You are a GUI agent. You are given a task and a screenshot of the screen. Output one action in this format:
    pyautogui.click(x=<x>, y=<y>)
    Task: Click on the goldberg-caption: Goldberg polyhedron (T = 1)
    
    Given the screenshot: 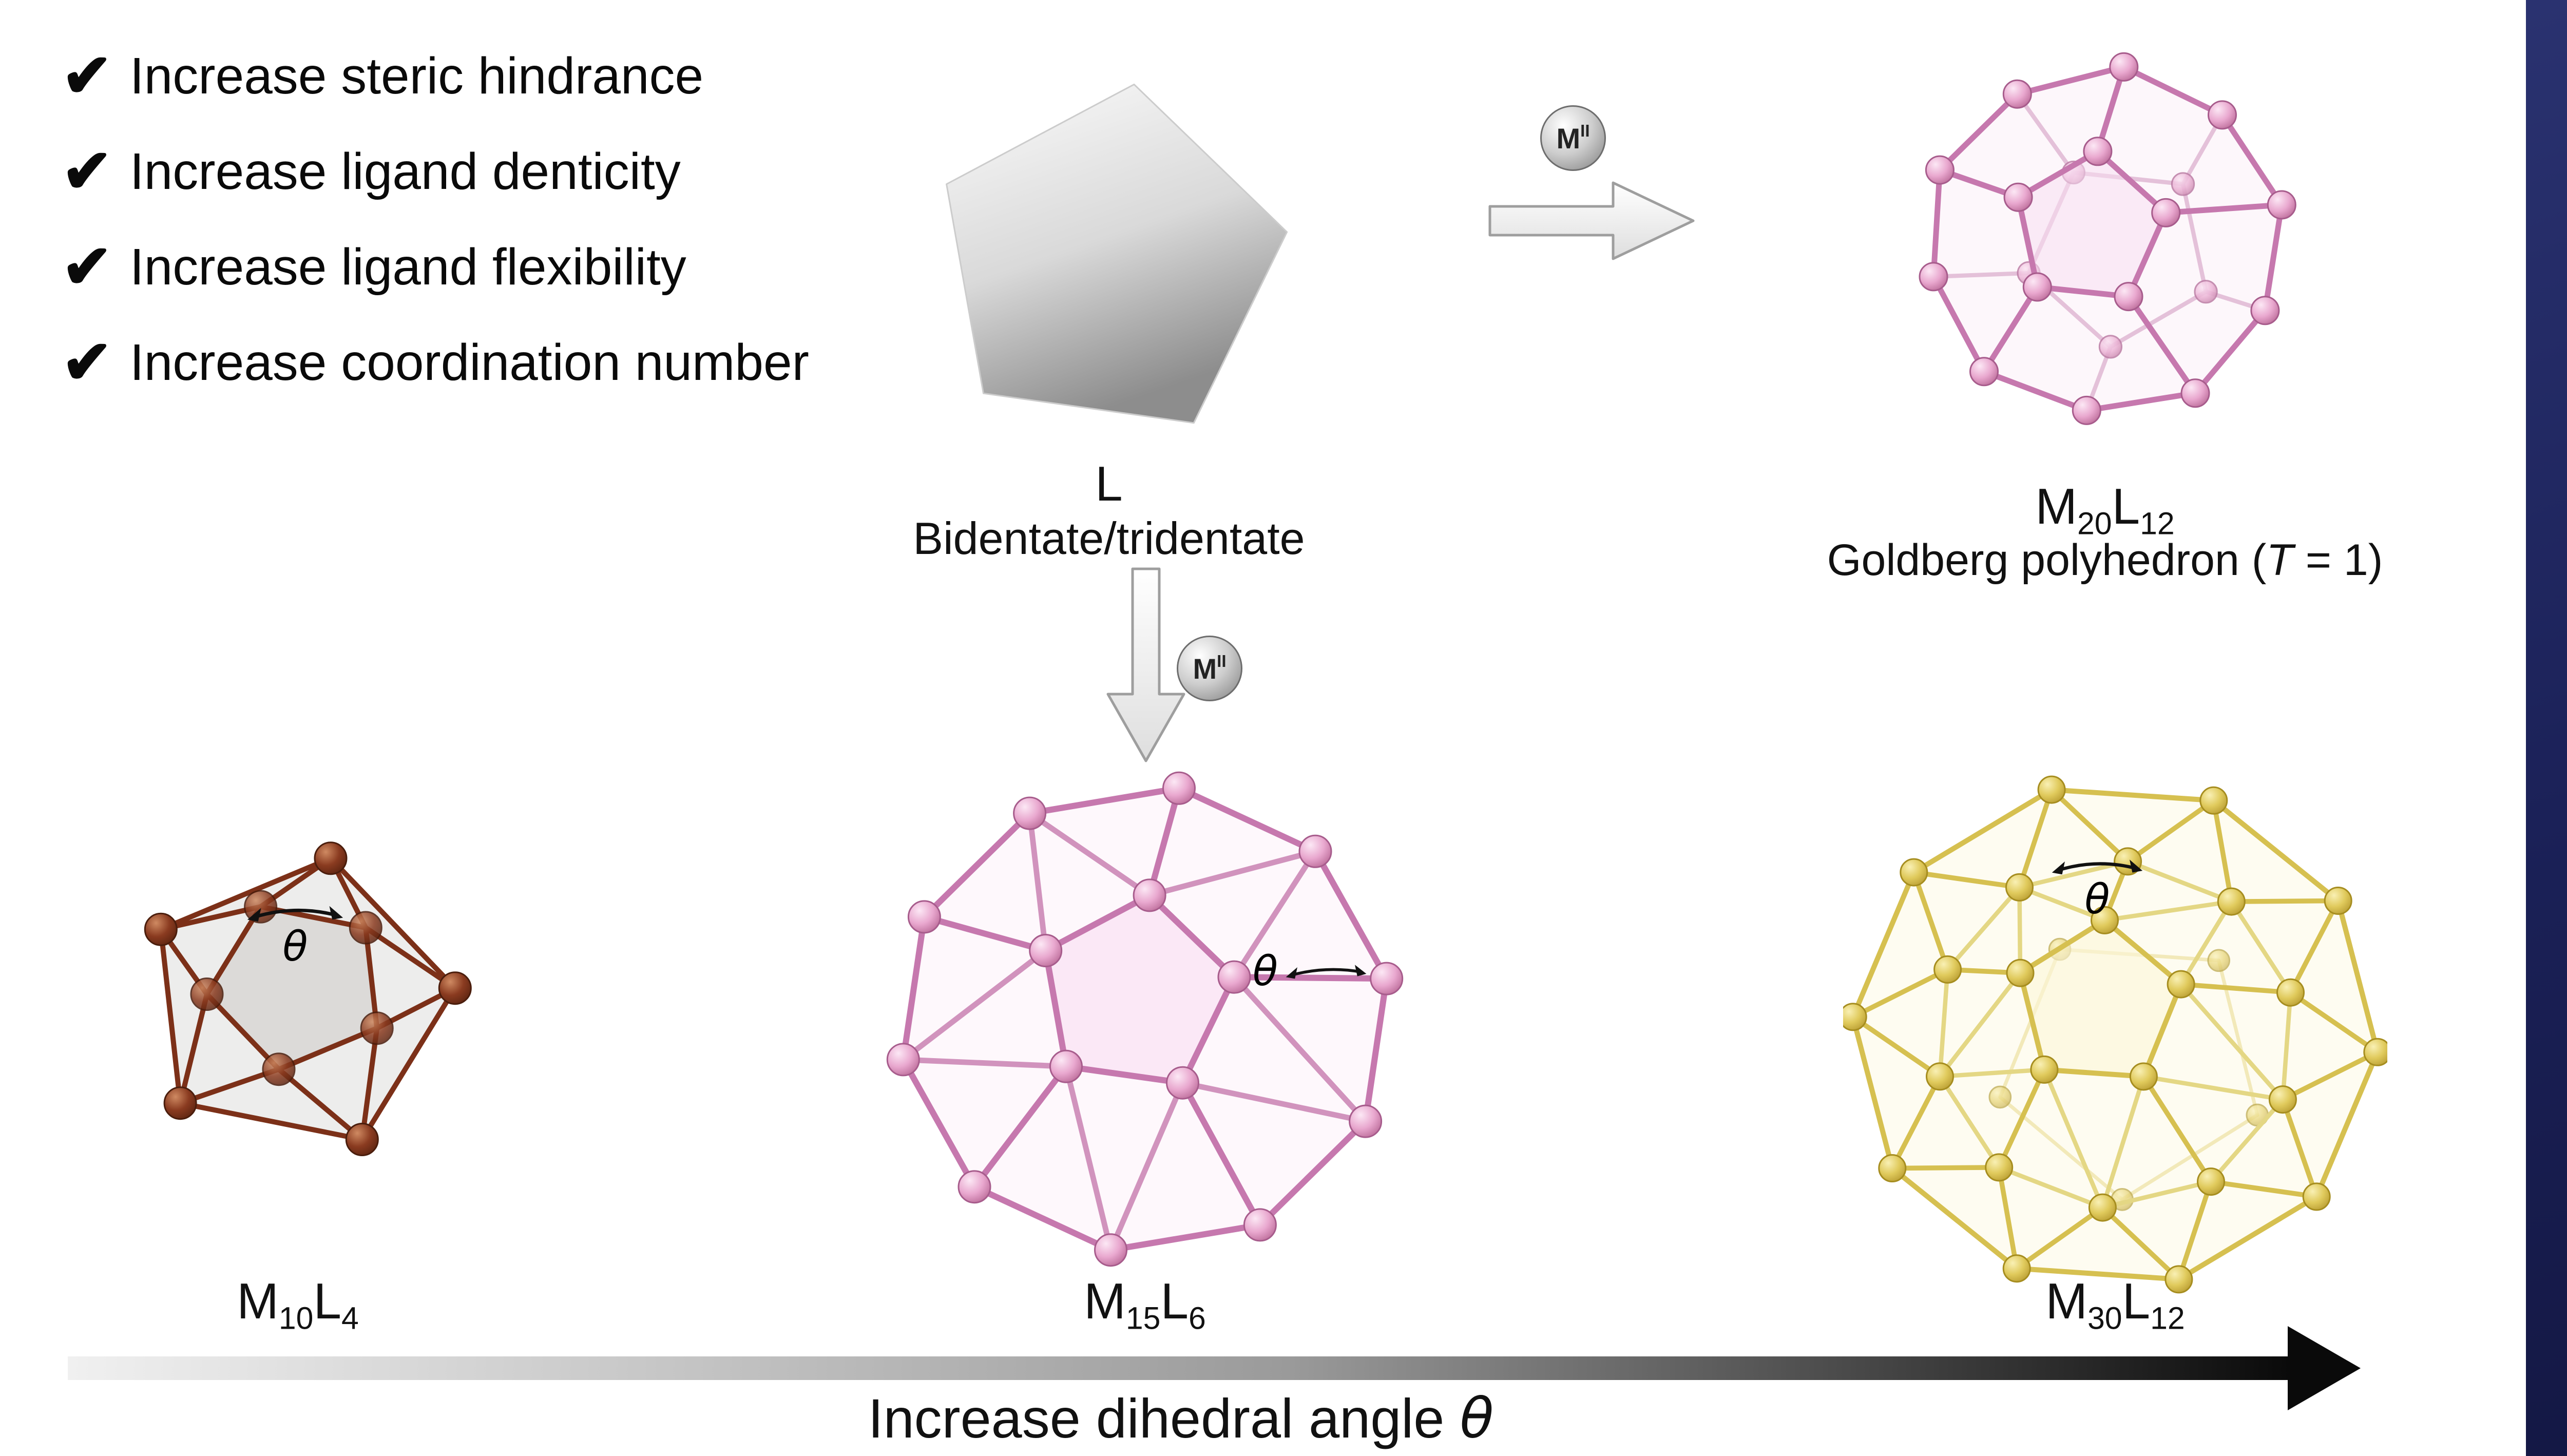 What is the action you would take?
    pyautogui.click(x=2105, y=560)
    